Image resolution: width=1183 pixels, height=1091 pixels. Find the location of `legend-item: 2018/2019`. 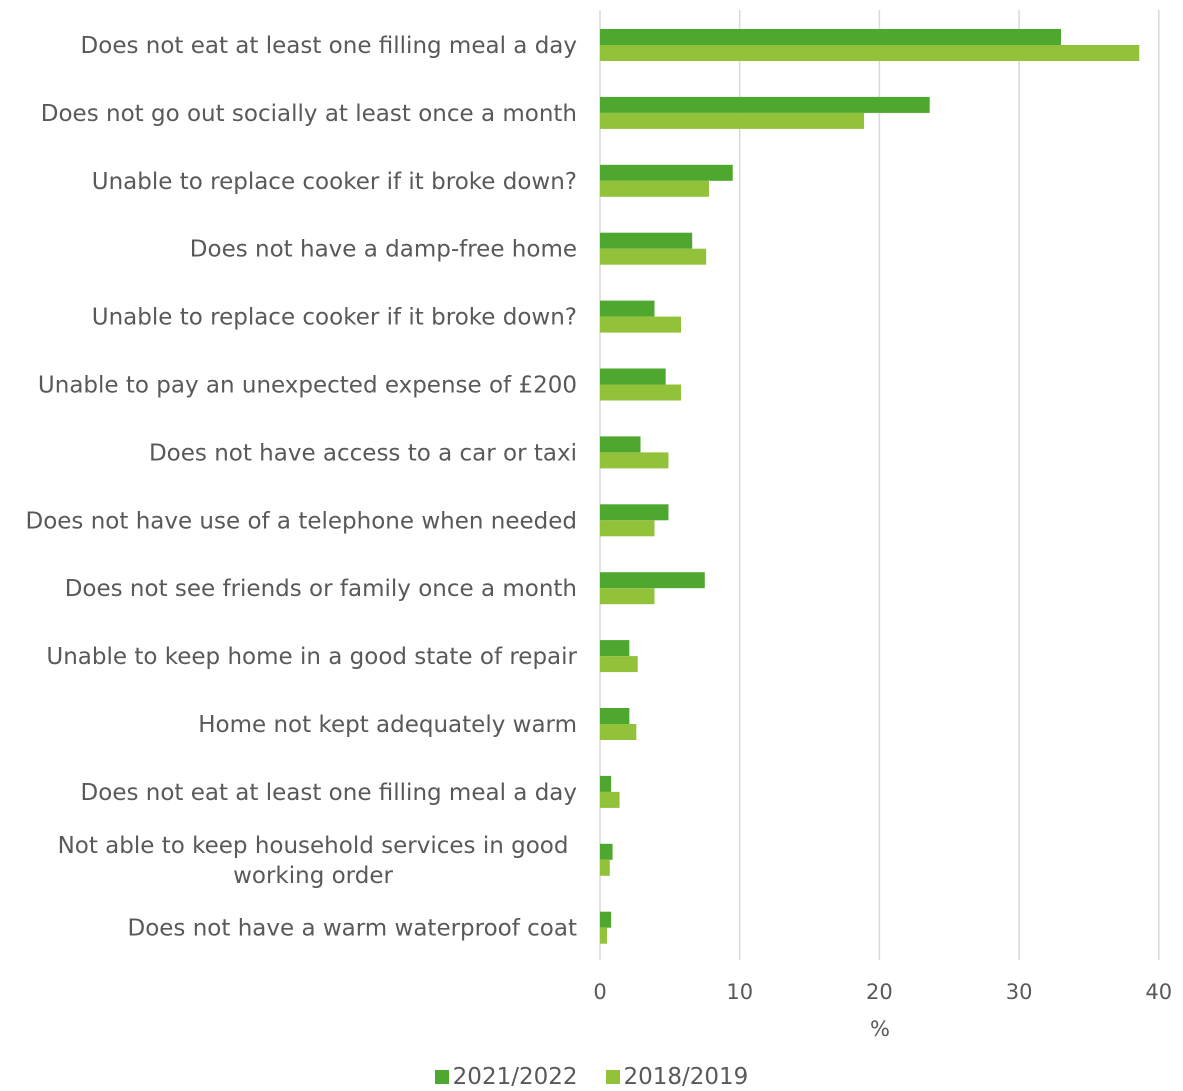

legend-item: 2018/2019 is located at coordinates (677, 1076).